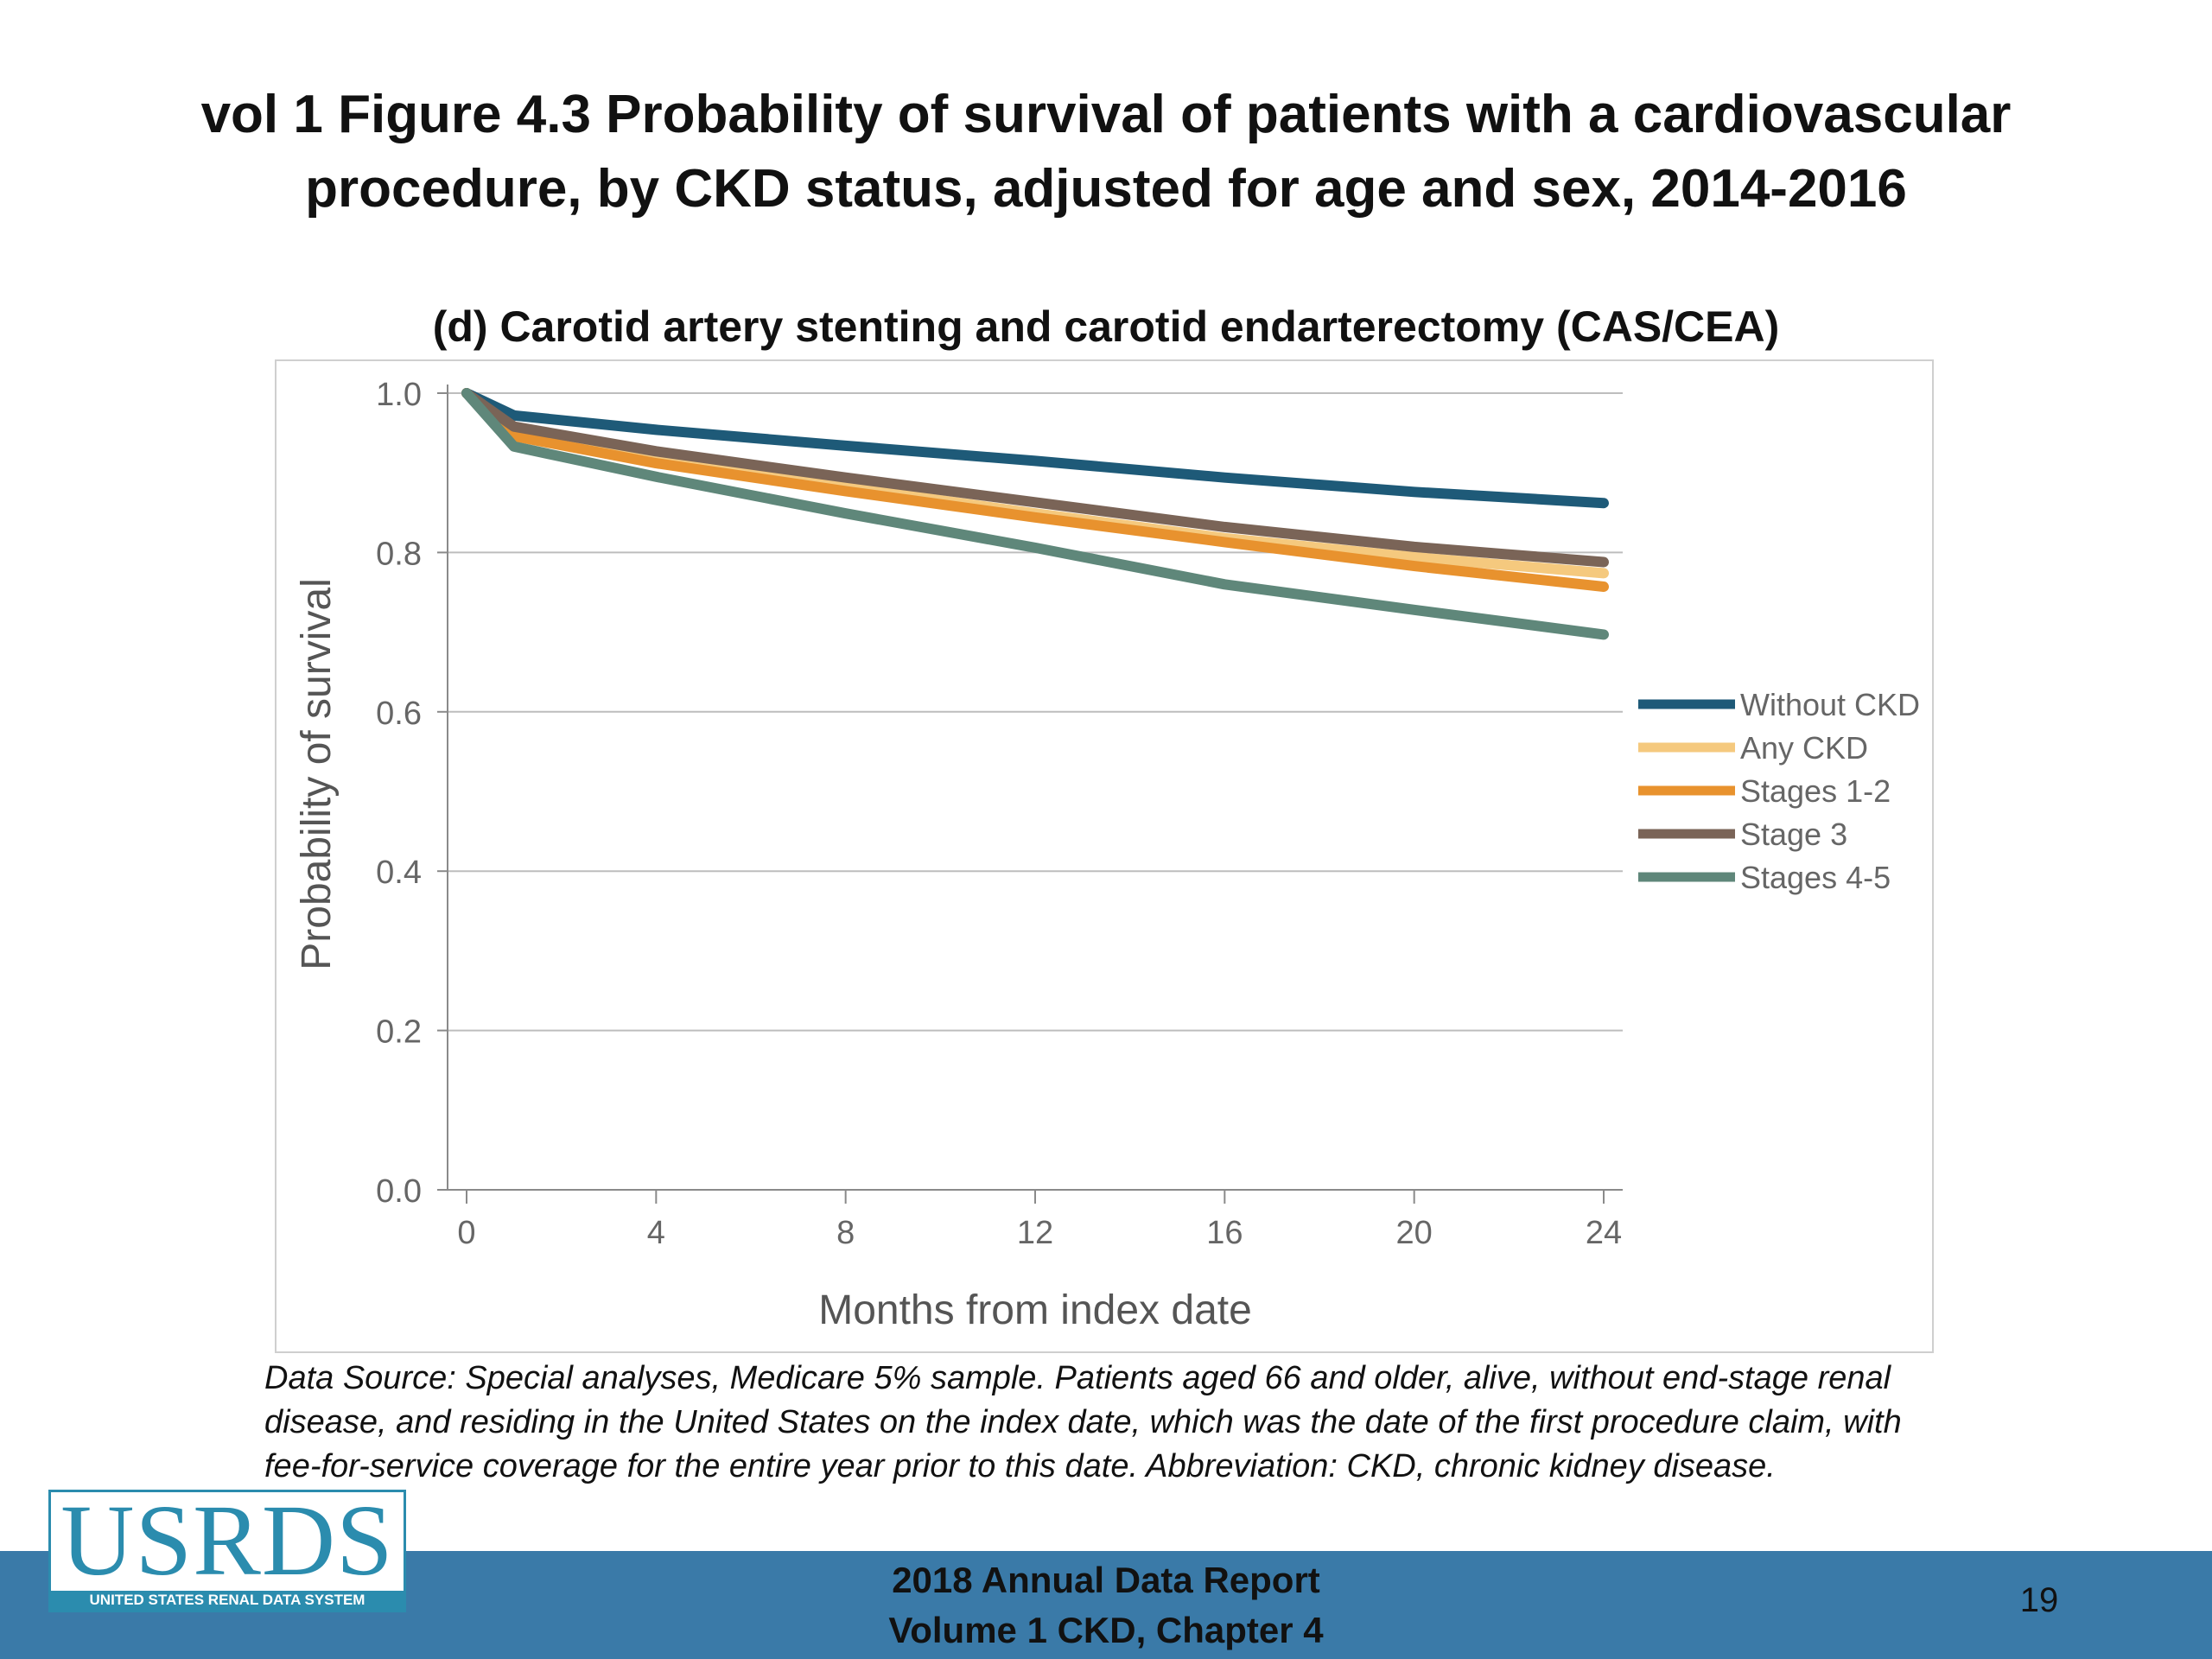  I want to click on x-tick-label: 16, so click(1224, 1233).